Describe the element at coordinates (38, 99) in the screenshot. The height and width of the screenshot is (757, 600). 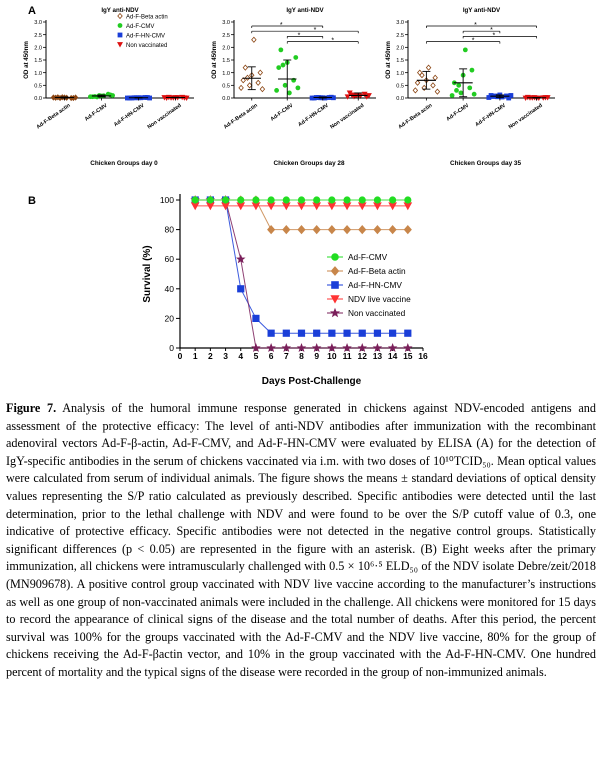
I see `panel-a1-y-tick-label: 0.0` at that location.